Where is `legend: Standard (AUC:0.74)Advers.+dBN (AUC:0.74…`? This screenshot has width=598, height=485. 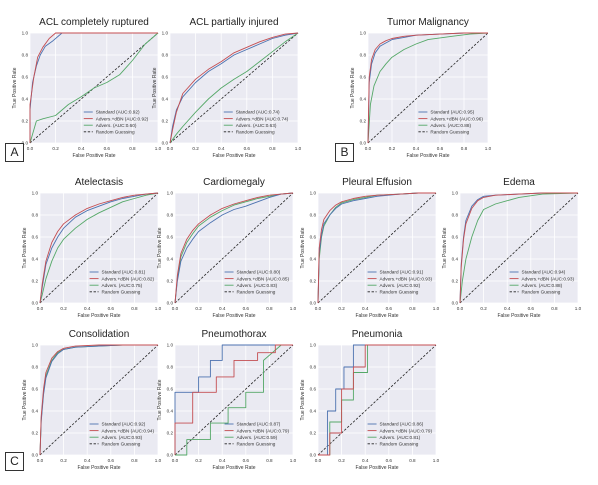 legend: Standard (AUC:0.74)Advers.+dBN (AUC:0.74… is located at coordinates (256, 122).